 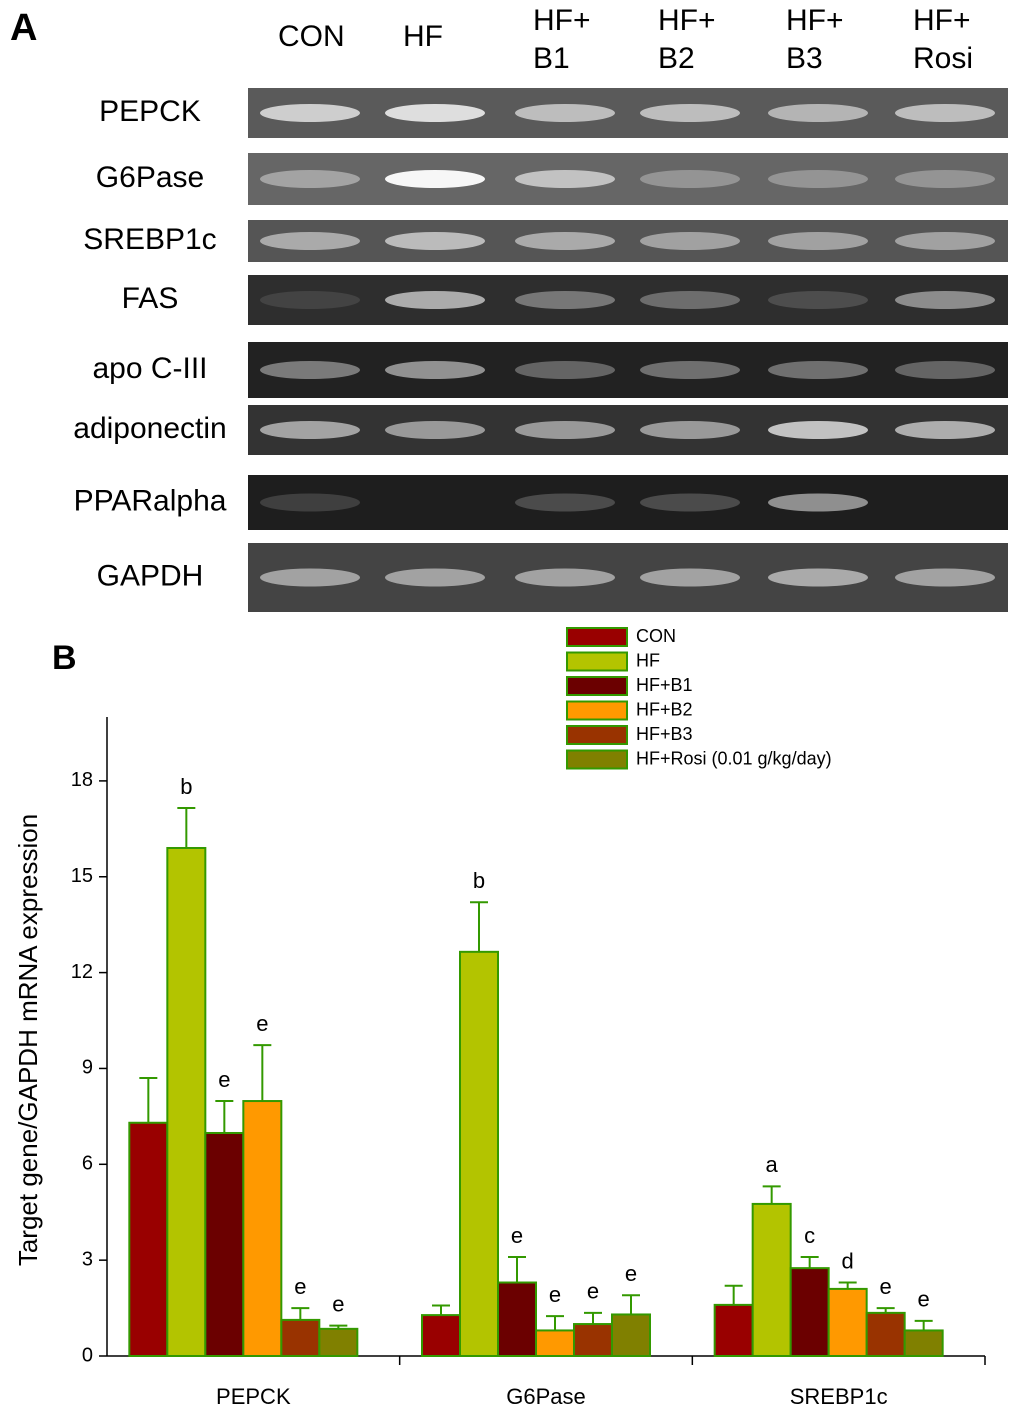 What do you see at coordinates (149, 239) in the screenshot?
I see `gene-label: SREBP1c` at bounding box center [149, 239].